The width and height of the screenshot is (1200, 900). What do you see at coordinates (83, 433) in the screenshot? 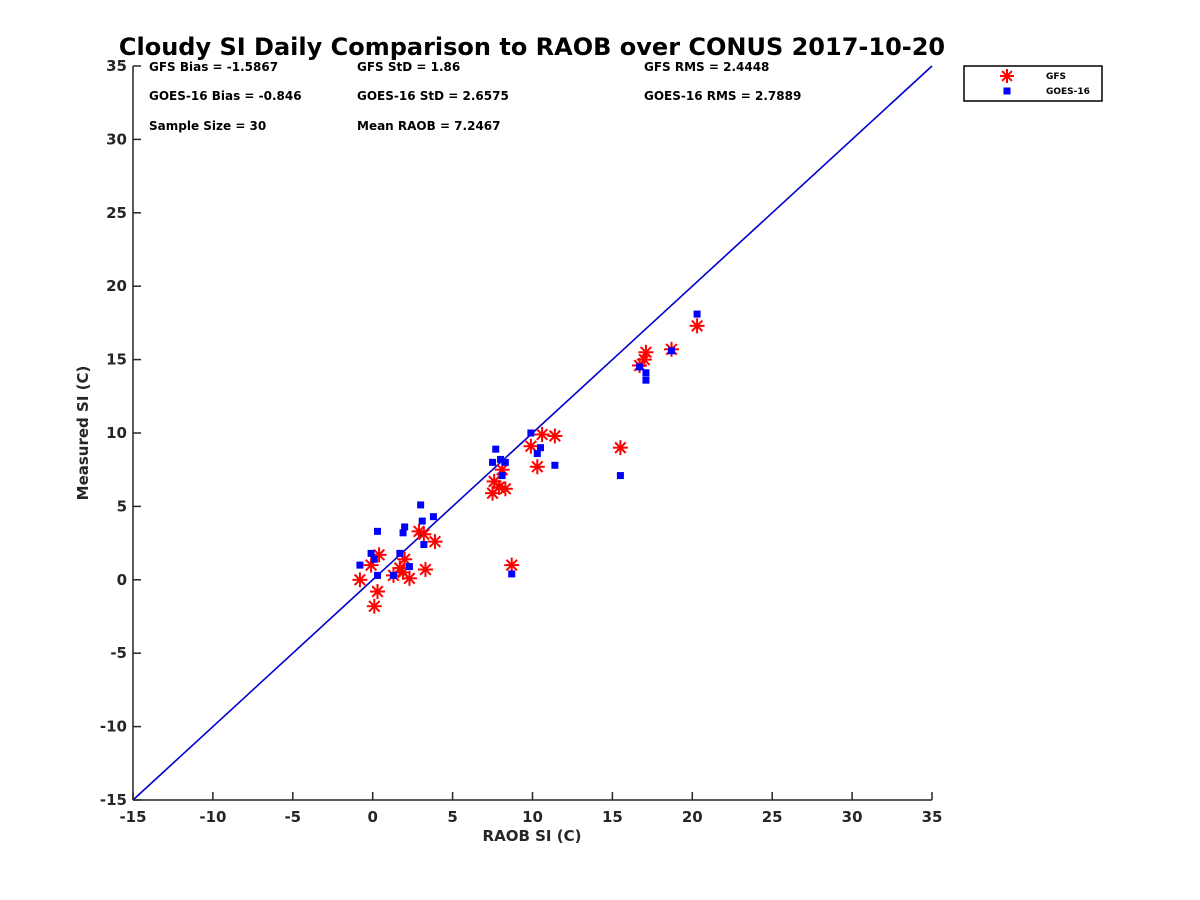
I see `y-axis-label: Measured SI (C)` at bounding box center [83, 433].